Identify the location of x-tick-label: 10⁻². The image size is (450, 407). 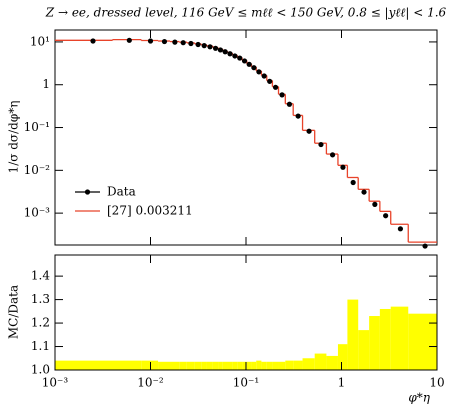
(150, 383).